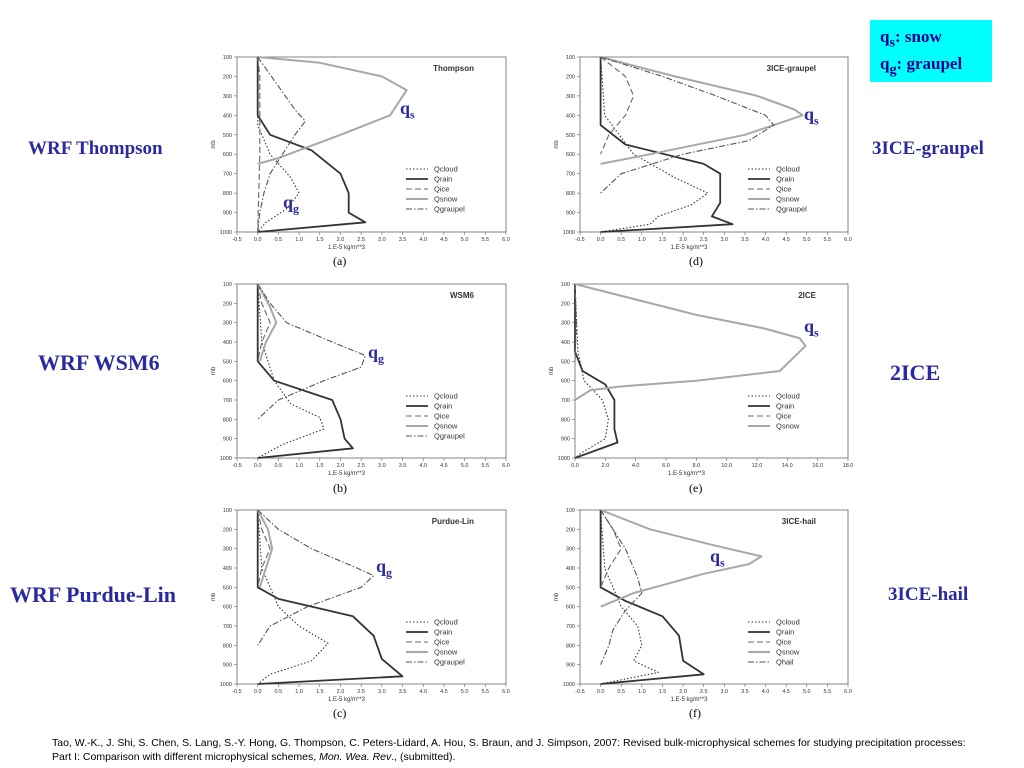 The image size is (1024, 768). I want to click on label-wrf-wsm6: WRF WSM6, so click(99, 362).